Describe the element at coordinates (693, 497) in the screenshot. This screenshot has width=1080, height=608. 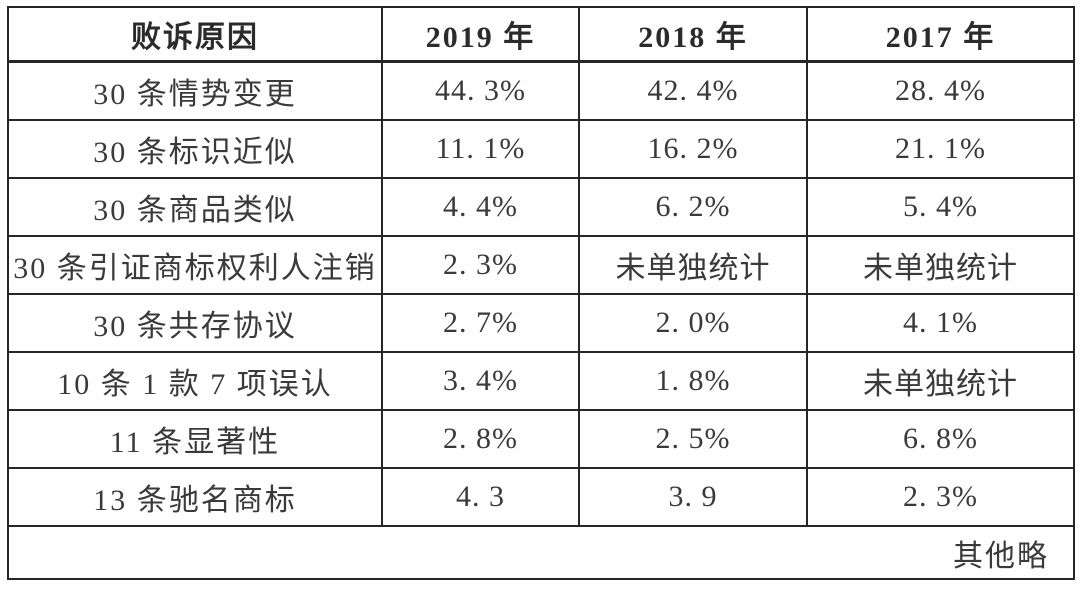
I see `value-cell: 3. 9` at that location.